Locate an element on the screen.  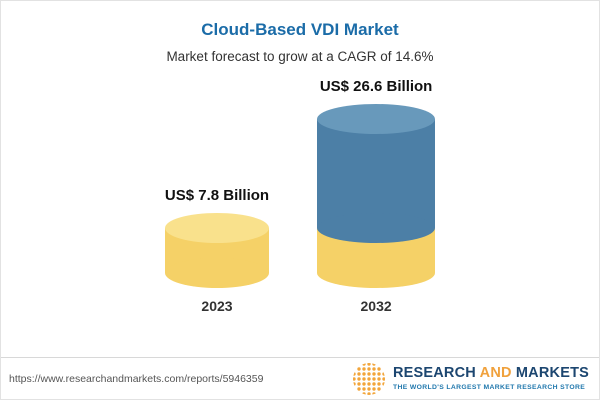
logo-globe-icon is located at coordinates (368, 378).